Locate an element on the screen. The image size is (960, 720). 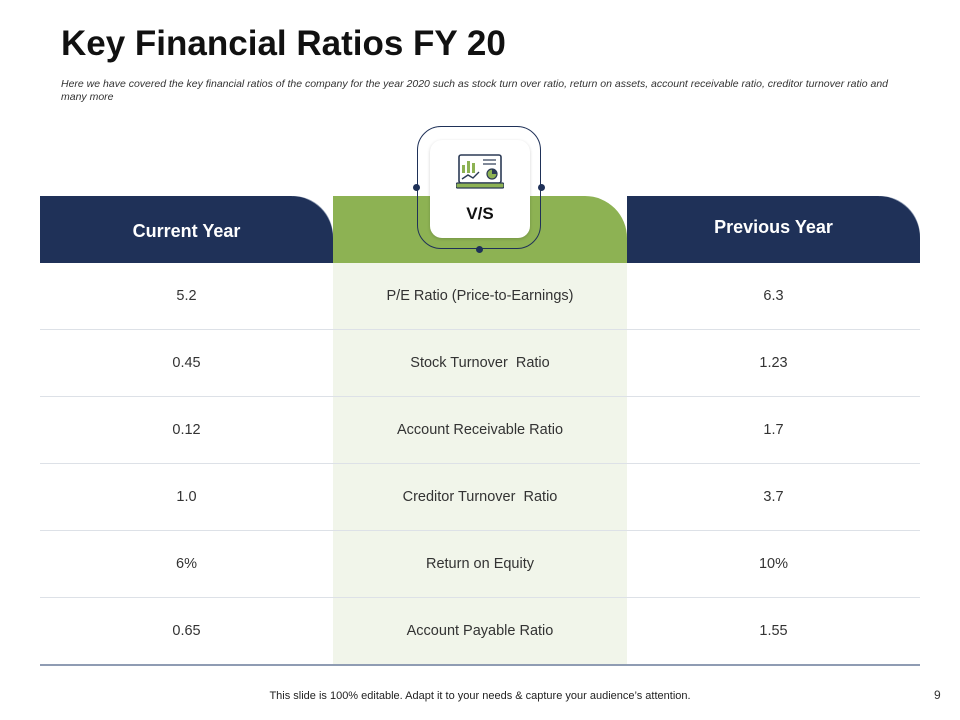
current-value: 0.12 is located at coordinates (186, 430).